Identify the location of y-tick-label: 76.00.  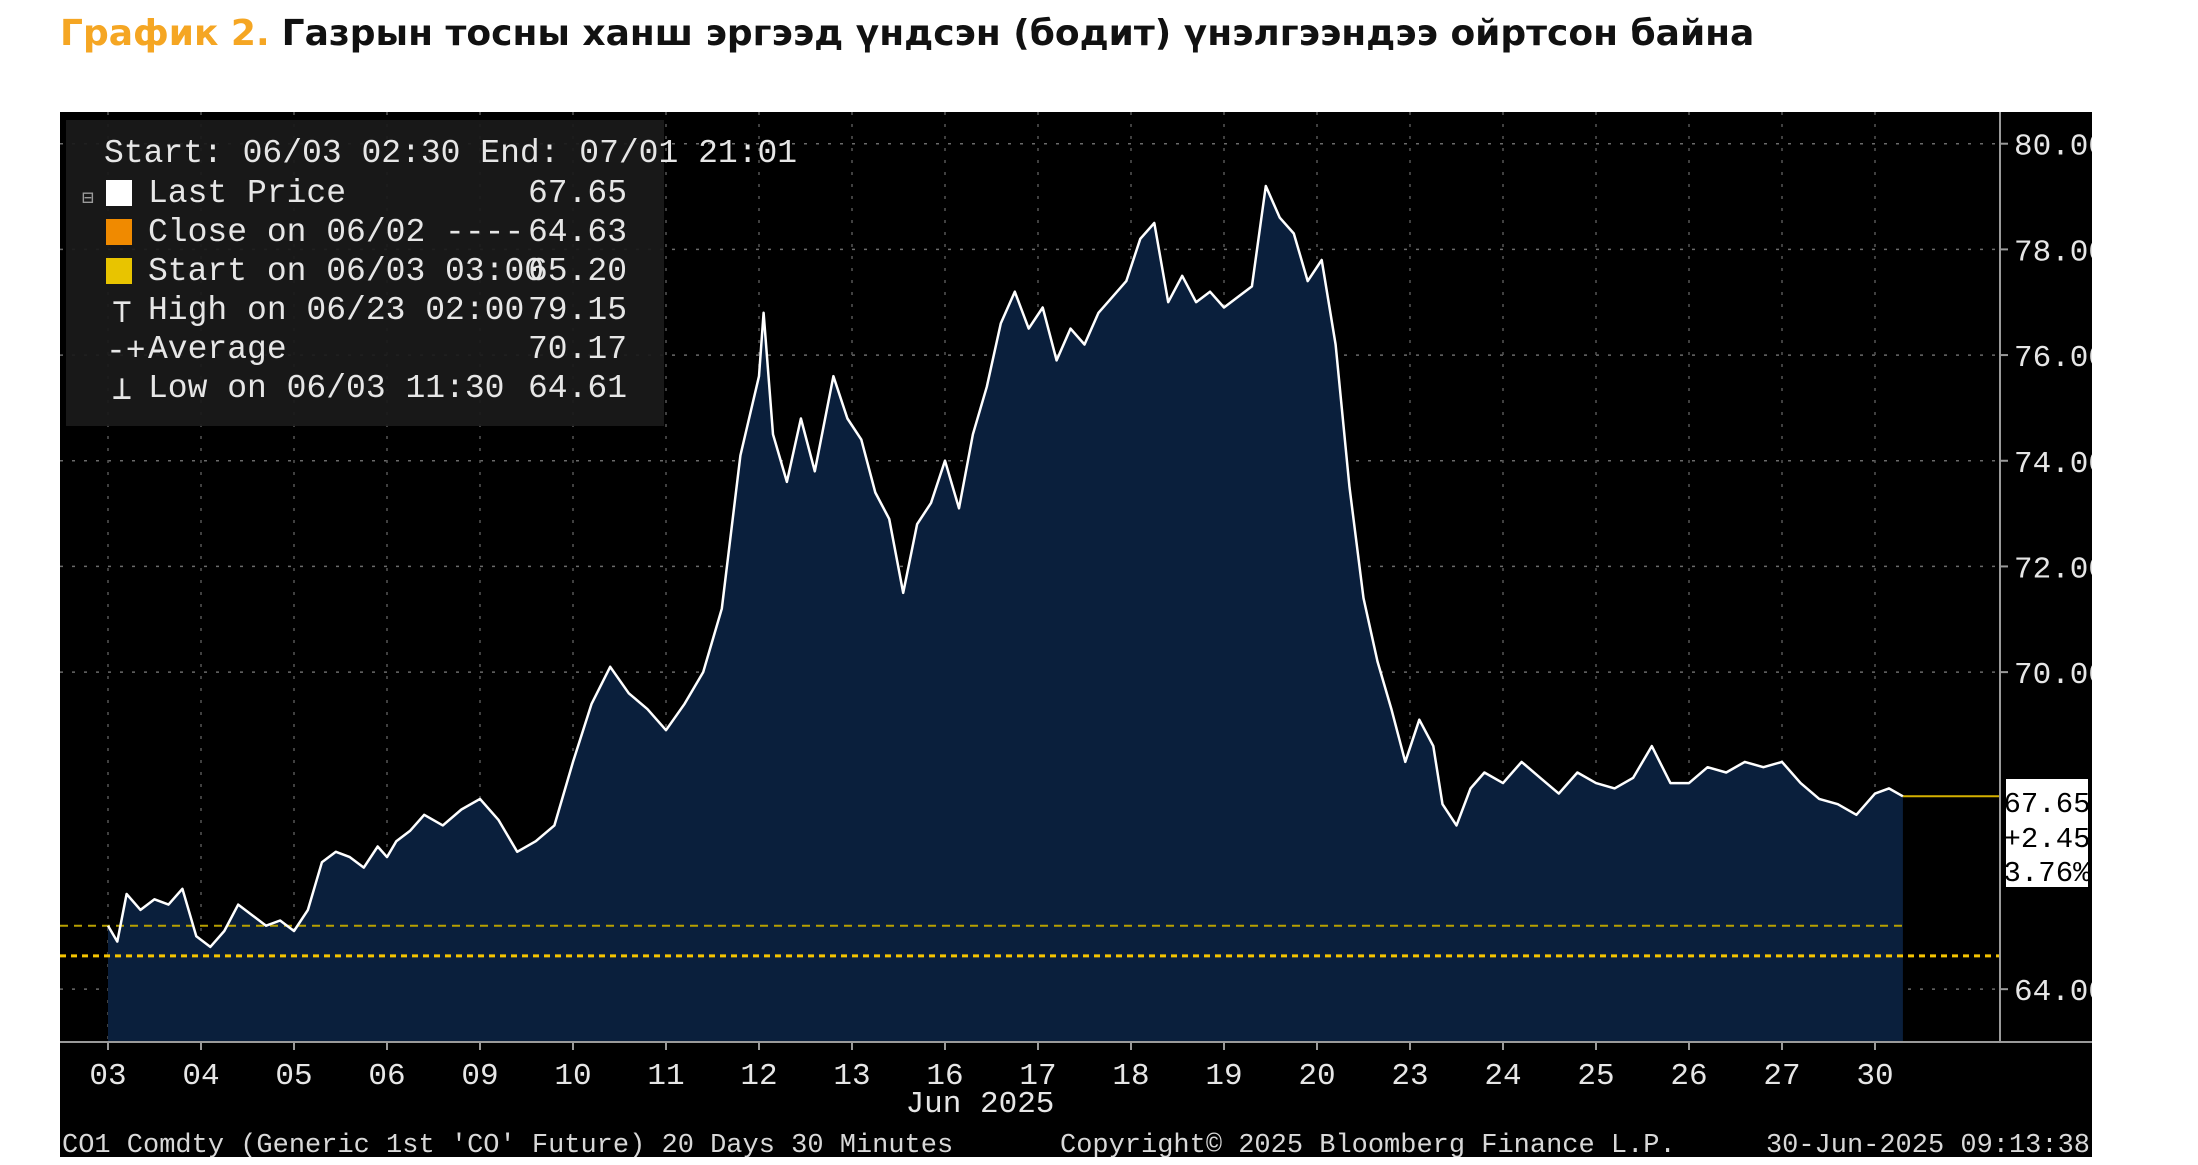
(2053, 358).